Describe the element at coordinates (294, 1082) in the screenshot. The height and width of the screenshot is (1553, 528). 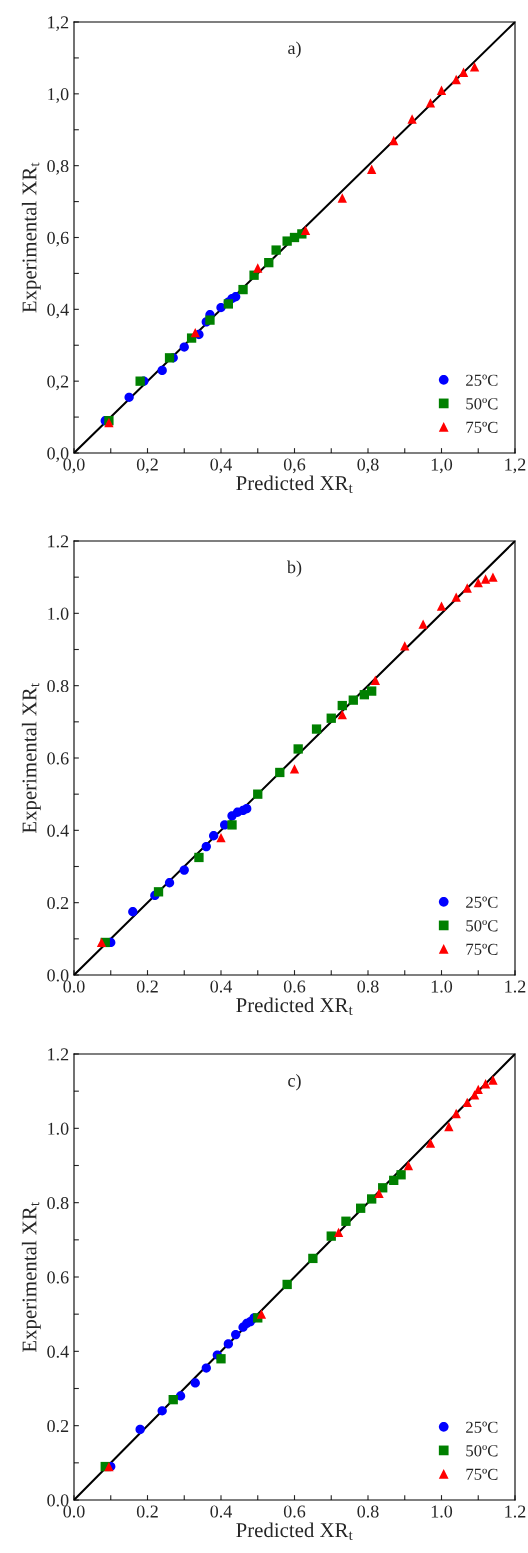
I see `annotation: c)` at that location.